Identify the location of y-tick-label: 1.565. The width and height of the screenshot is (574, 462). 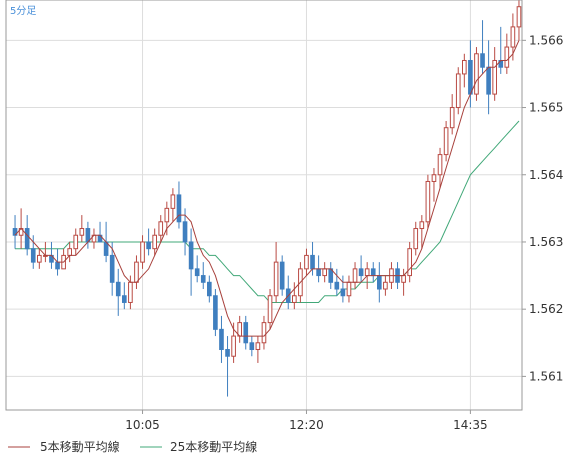
(546, 108).